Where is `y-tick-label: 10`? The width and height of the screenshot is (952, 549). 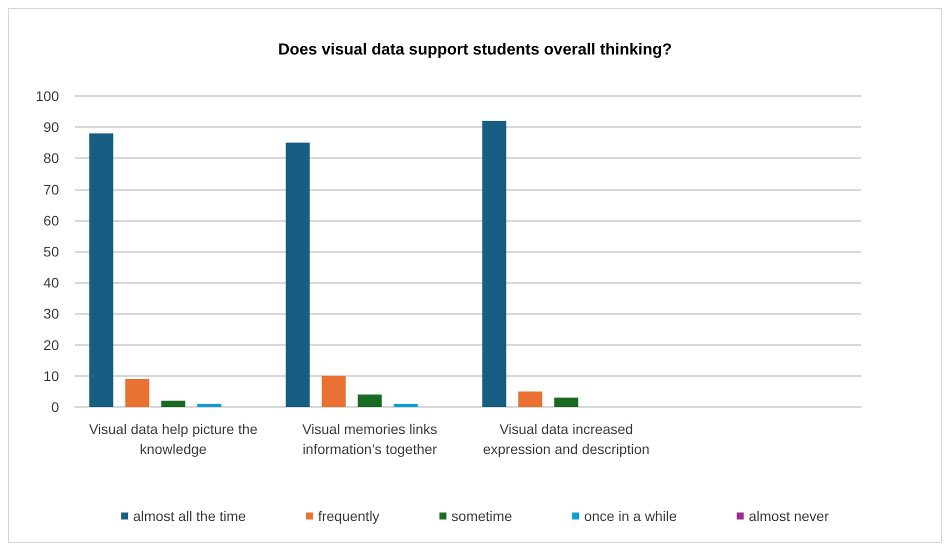 y-tick-label: 10 is located at coordinates (51, 376).